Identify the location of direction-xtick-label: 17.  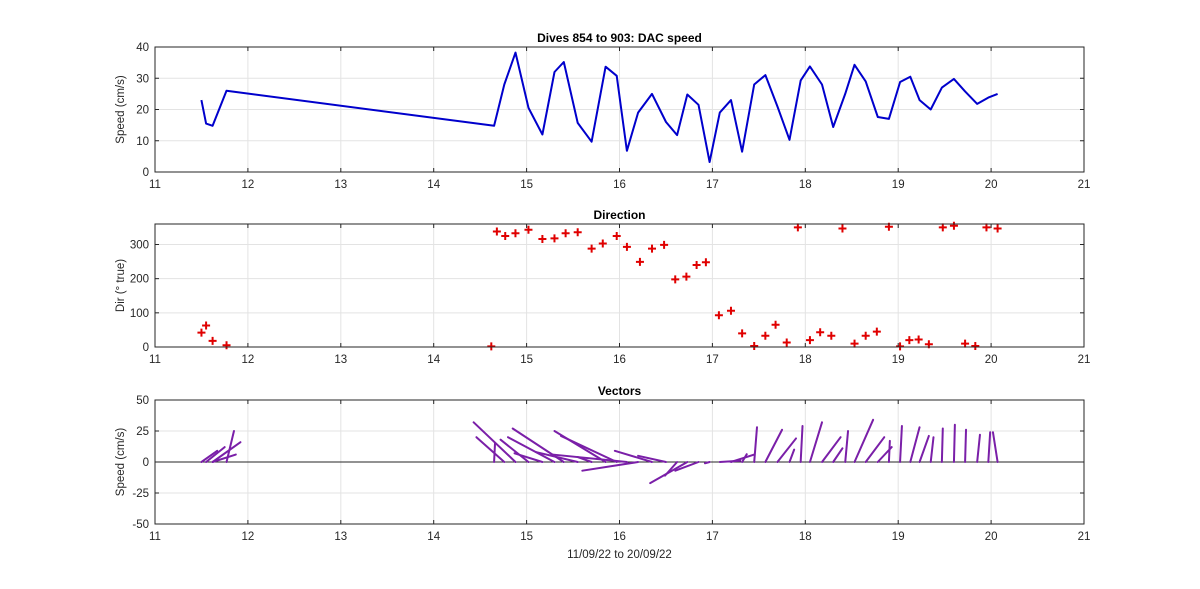
(712, 360).